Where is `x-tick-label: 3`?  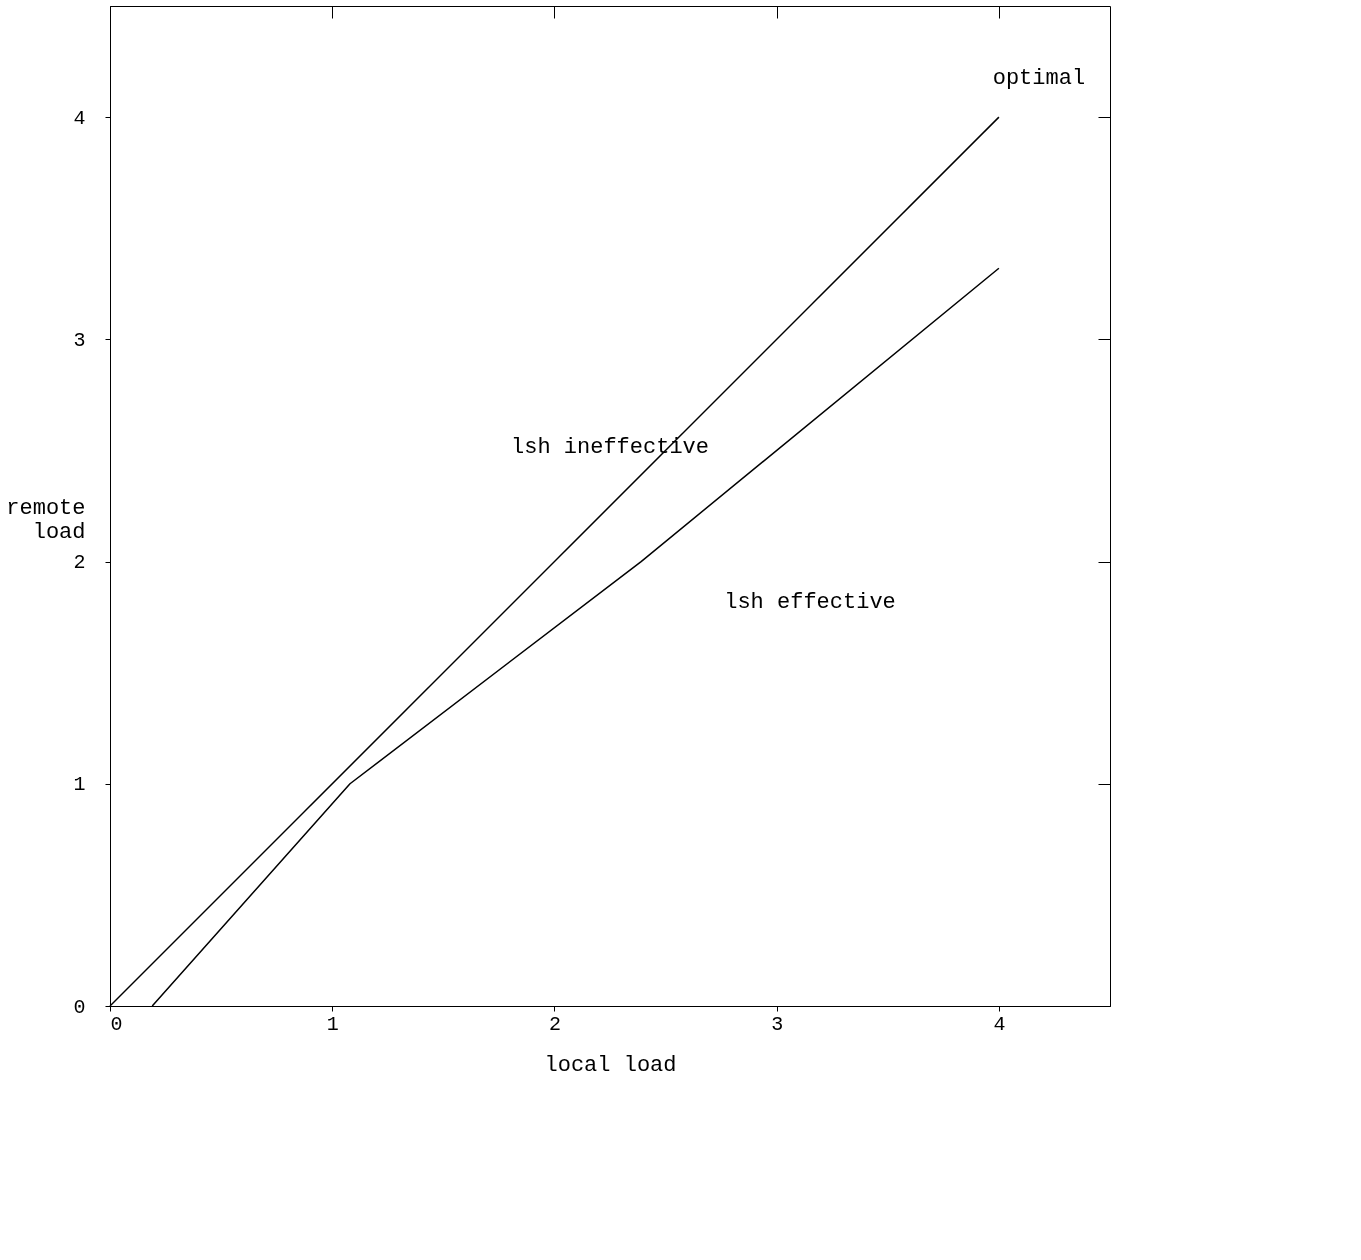 x-tick-label: 3 is located at coordinates (777, 1024).